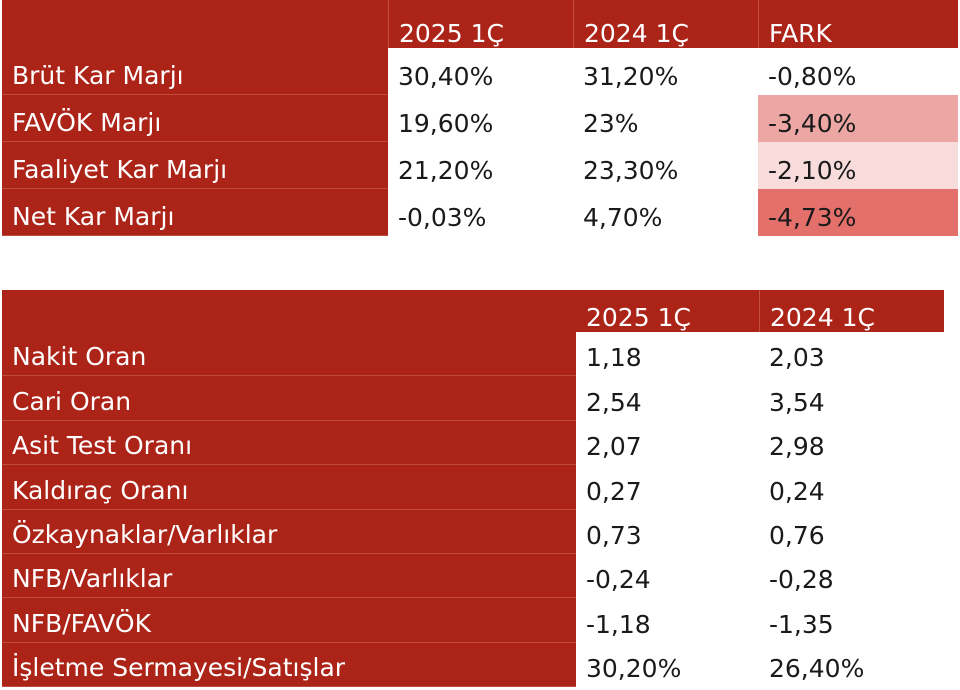 This screenshot has width=960, height=690. I want to click on table-row: NFB/Varlıklar -0,24 -0,28, so click(473, 576).